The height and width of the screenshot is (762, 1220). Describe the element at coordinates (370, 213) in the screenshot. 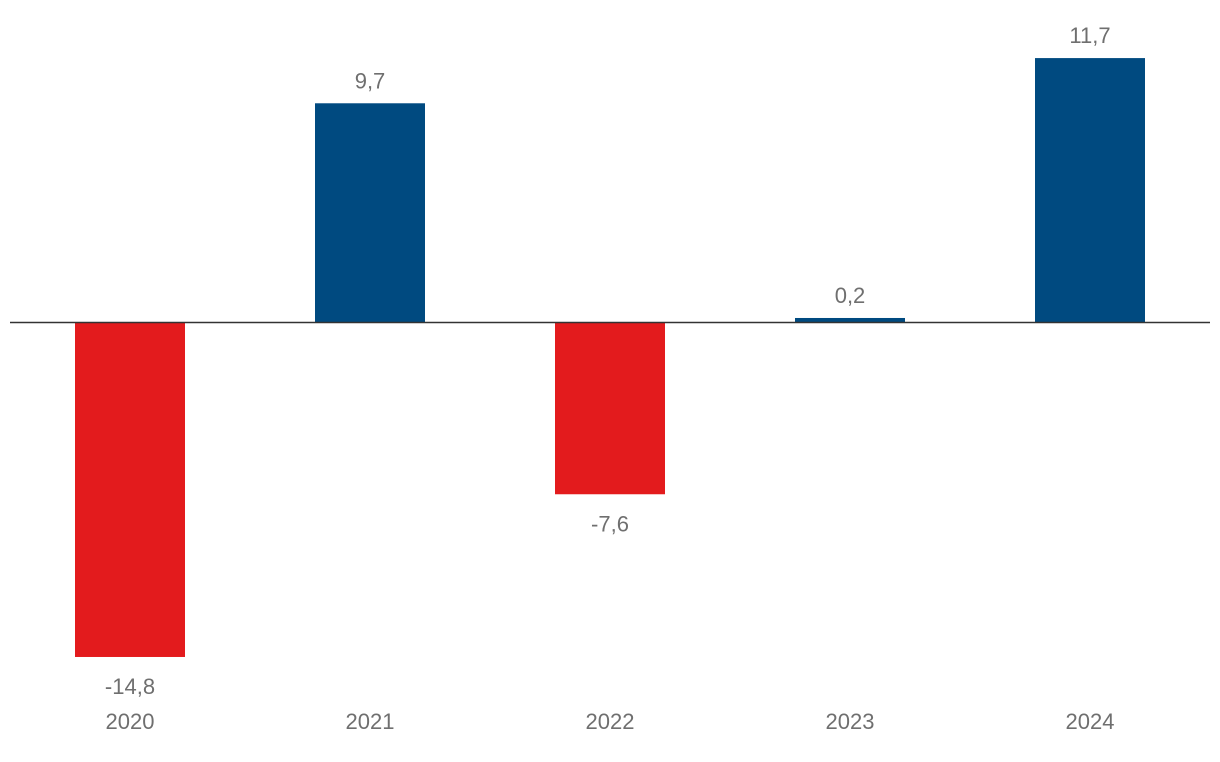

I see `bar-2021` at that location.